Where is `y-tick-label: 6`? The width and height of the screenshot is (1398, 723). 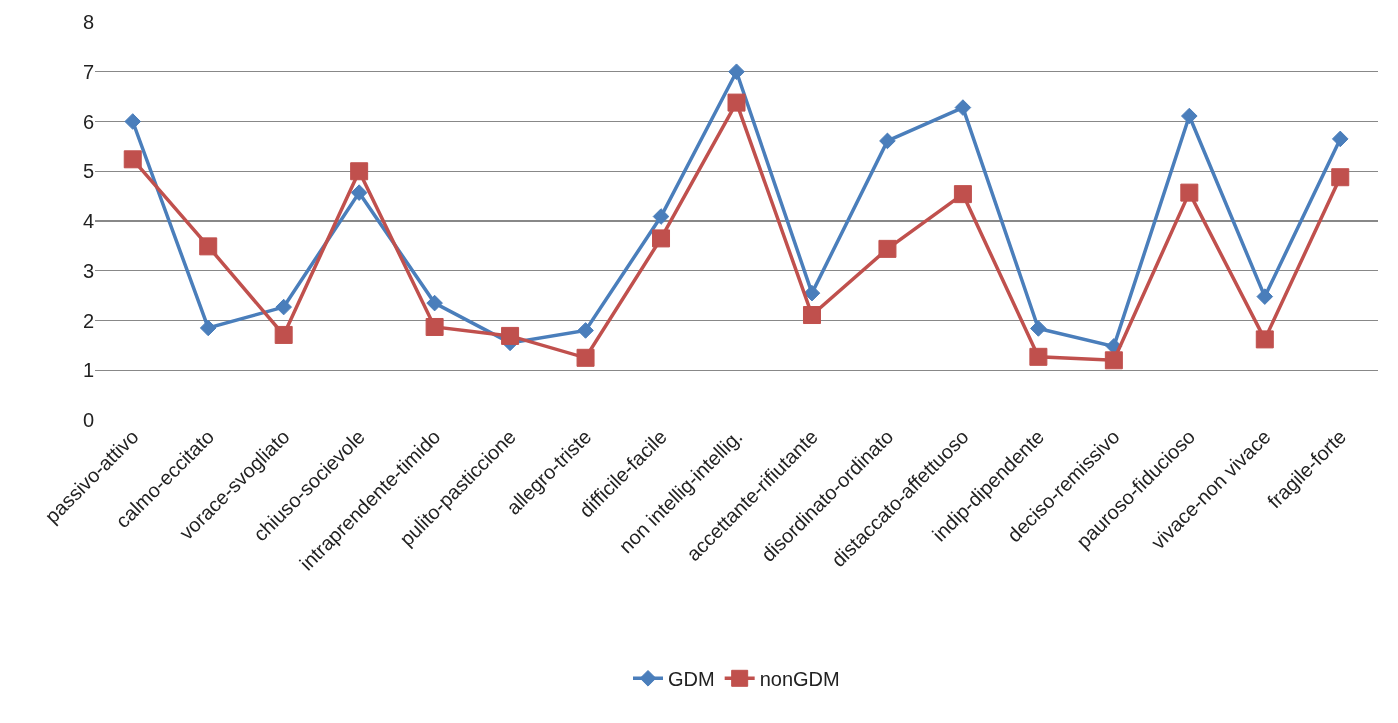
y-tick-label: 6 is located at coordinates (88, 121).